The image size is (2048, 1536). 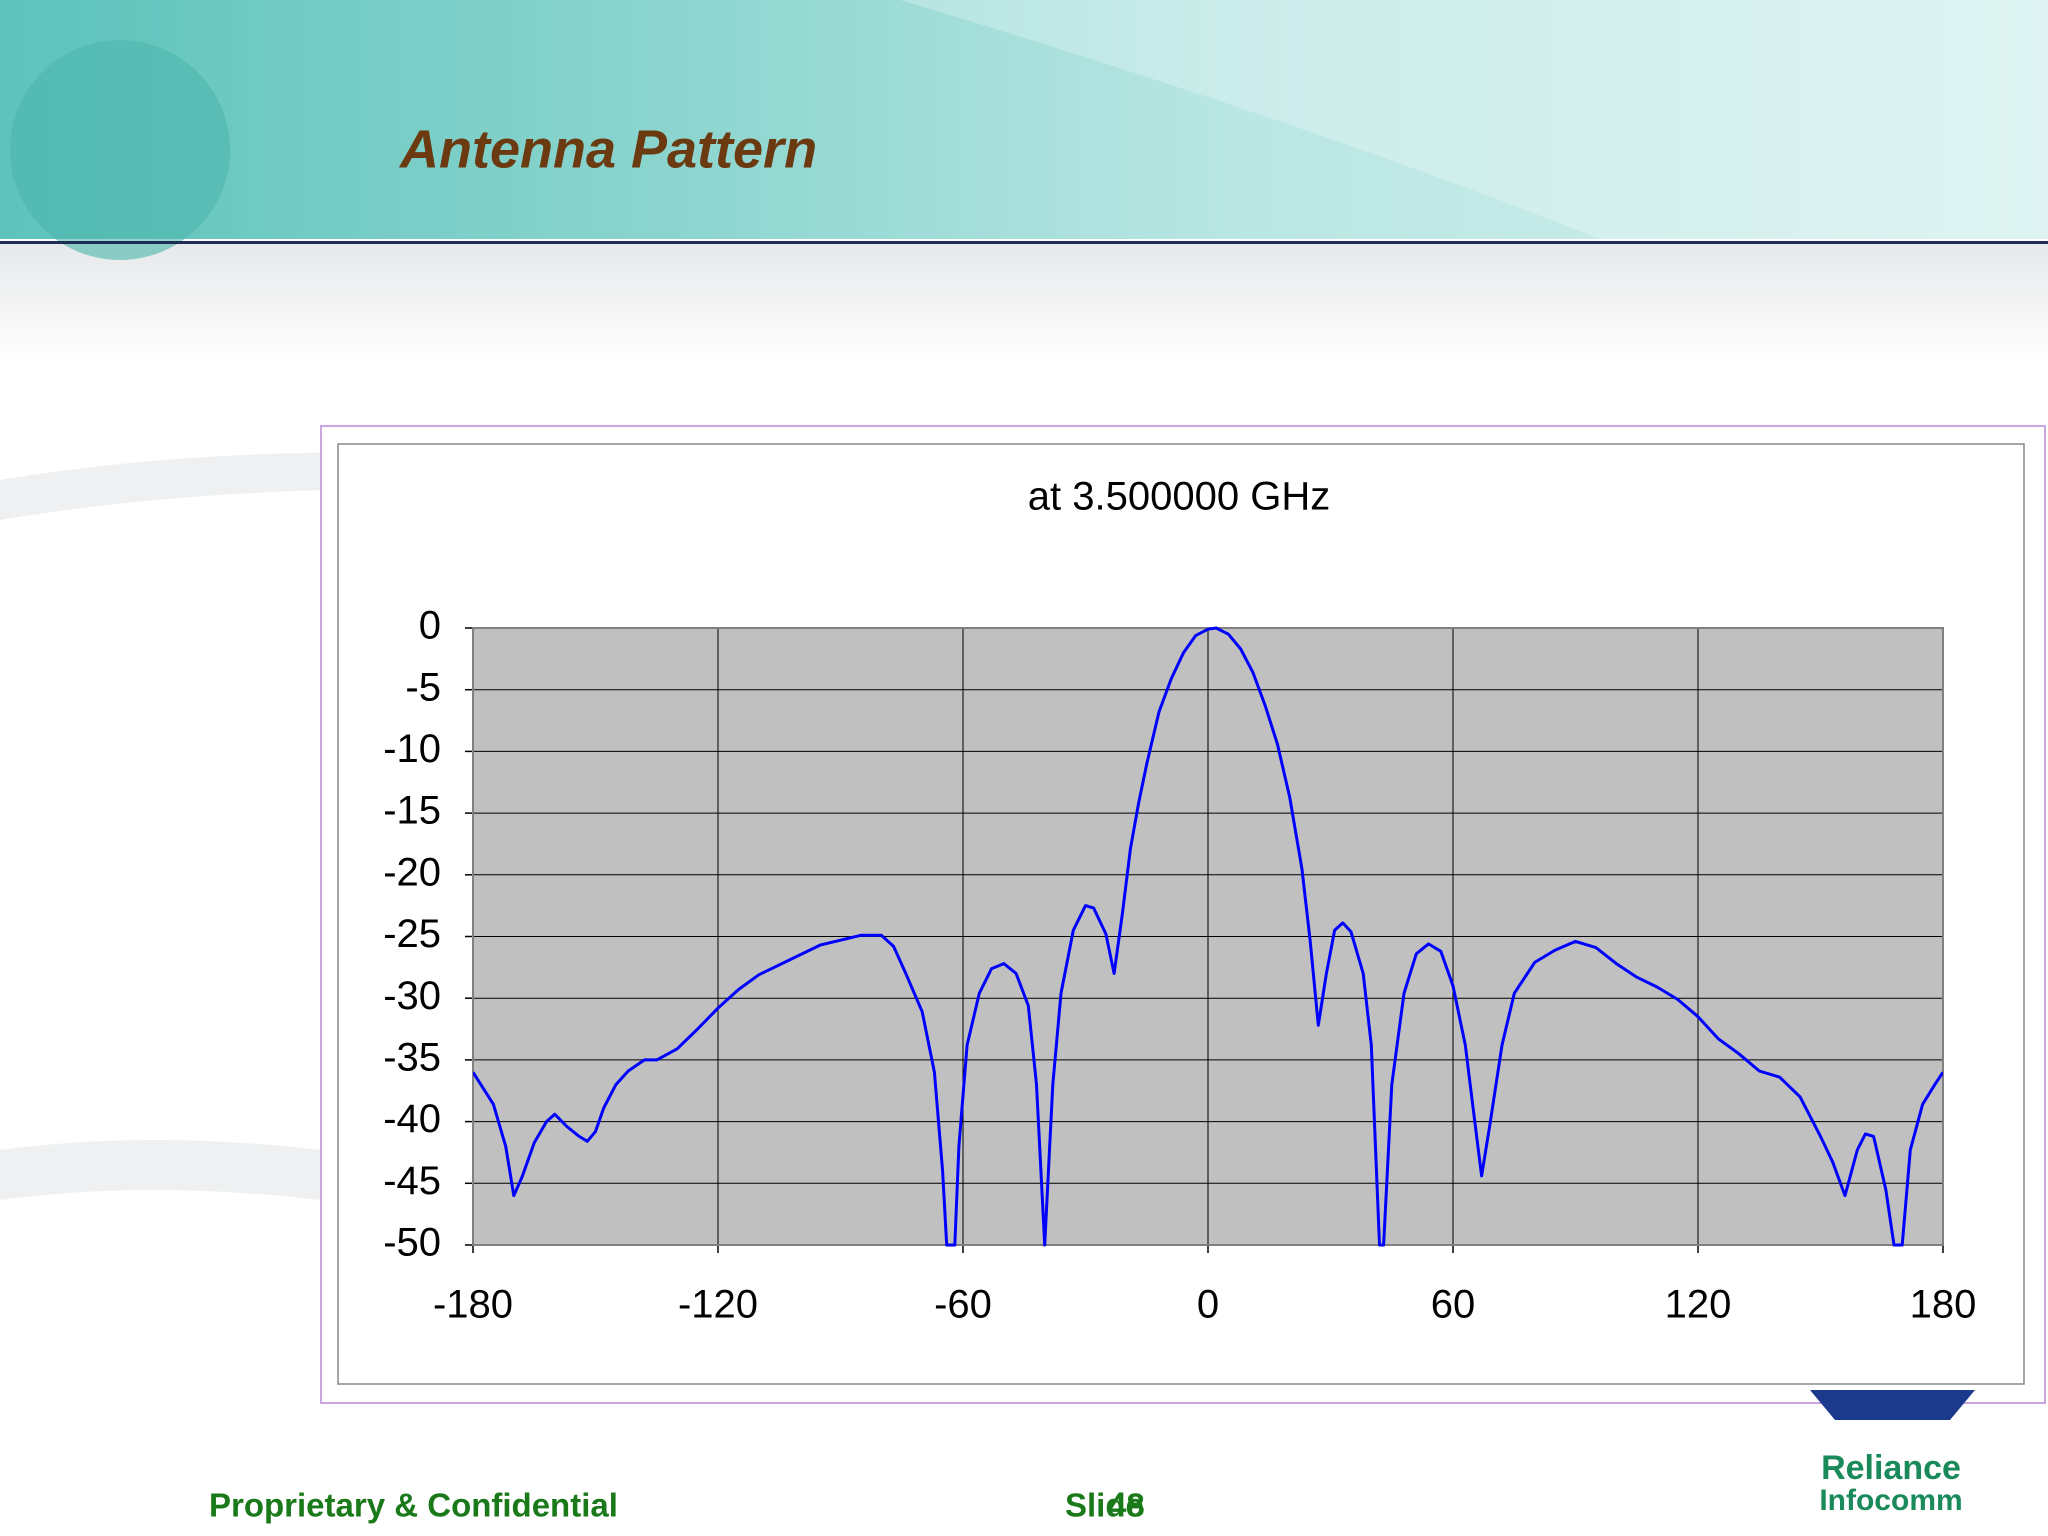 I want to click on header-rule, so click(x=1024, y=242).